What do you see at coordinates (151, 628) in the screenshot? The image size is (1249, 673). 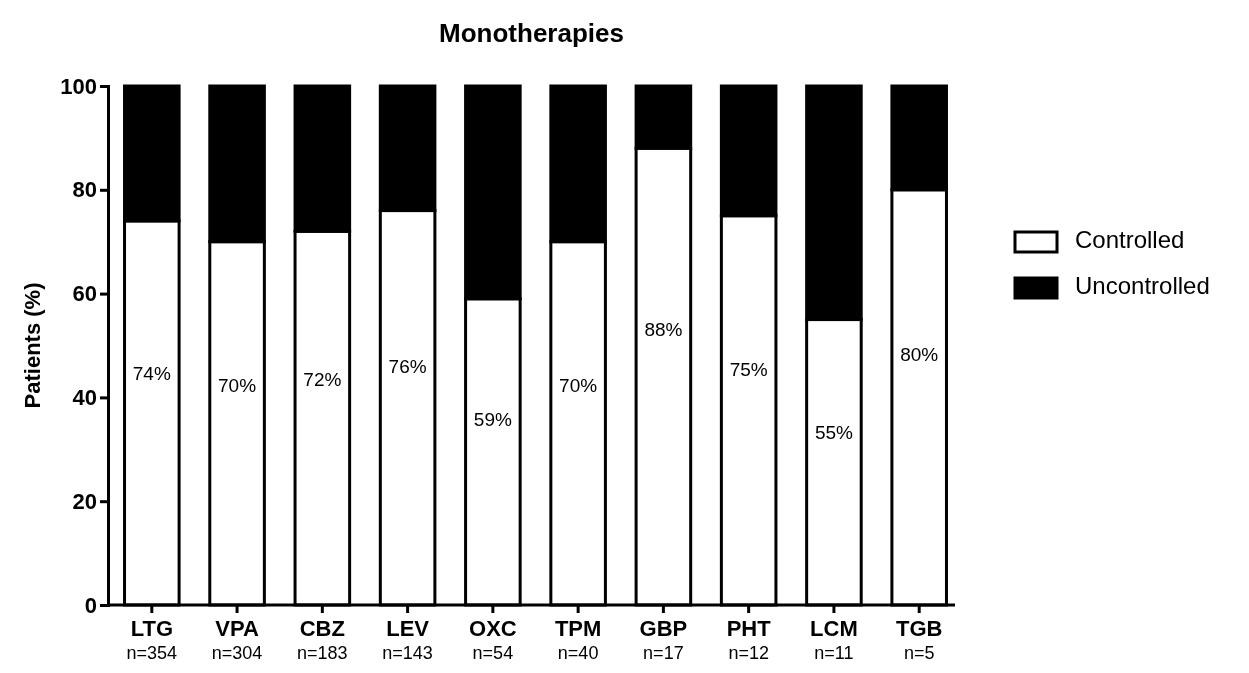 I see `x-tick-label: LTG` at bounding box center [151, 628].